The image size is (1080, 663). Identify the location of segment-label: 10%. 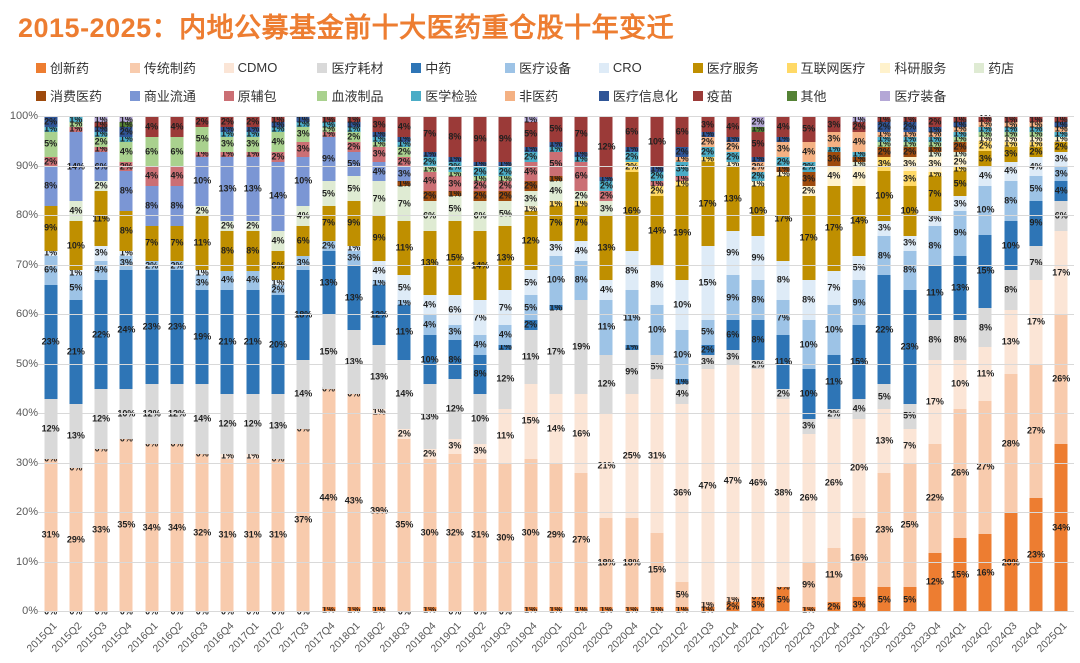
(808, 393).